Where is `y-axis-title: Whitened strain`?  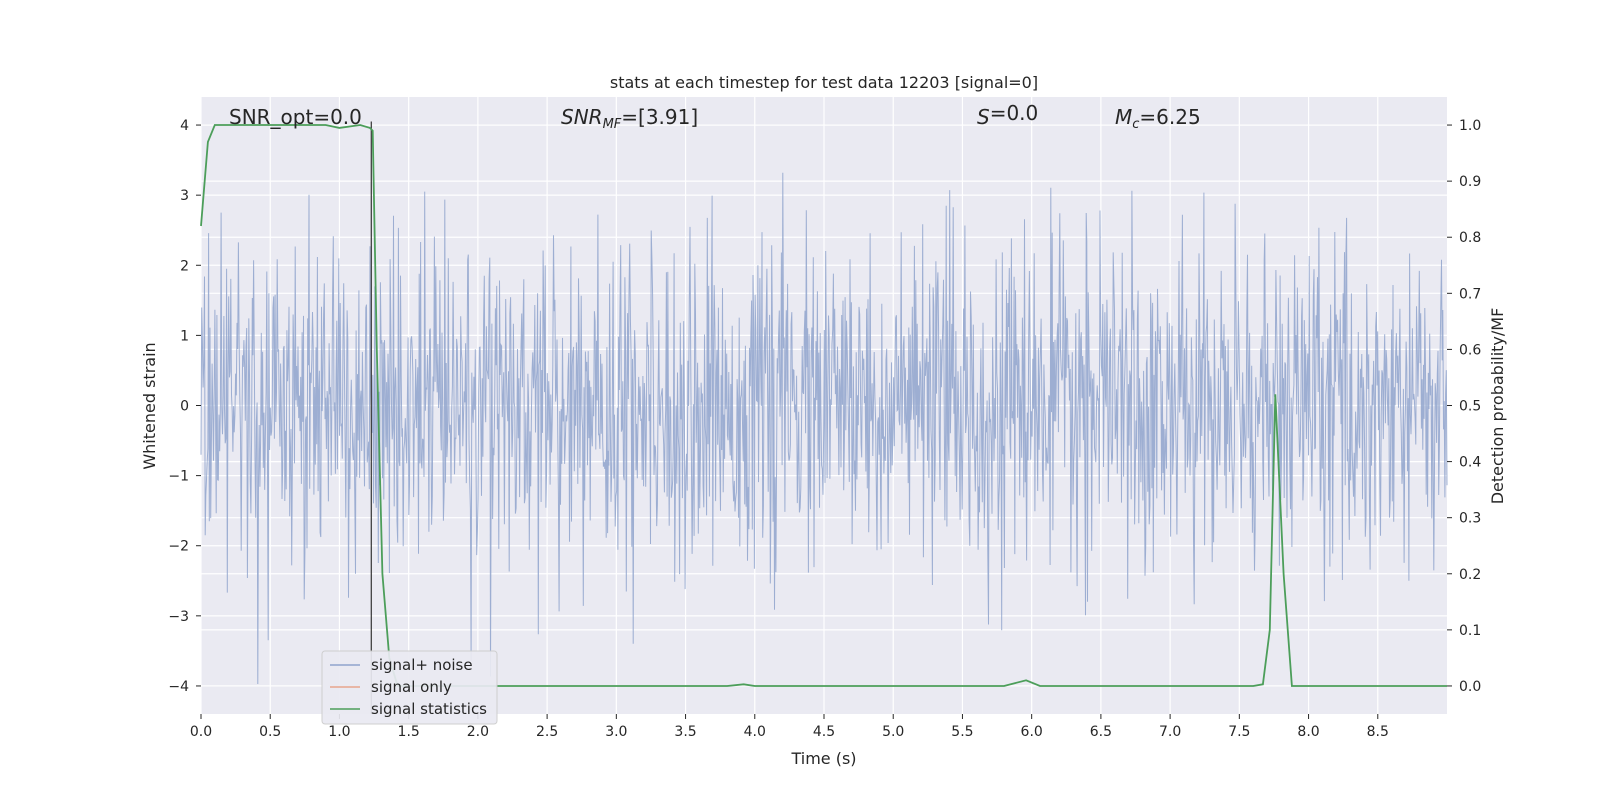 y-axis-title: Whitened strain is located at coordinates (149, 405).